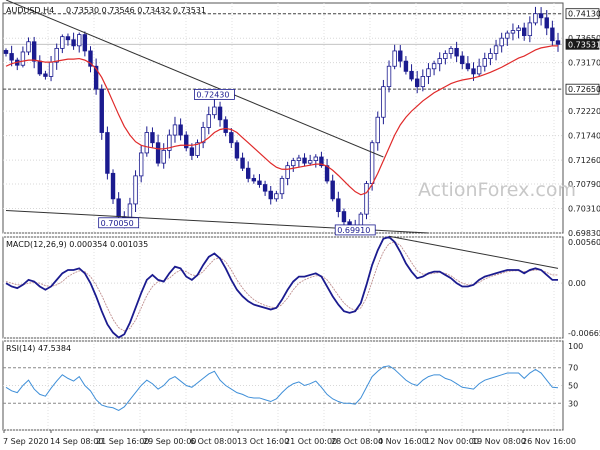  Describe the element at coordinates (77, 244) in the screenshot. I see `macd-title: MACD(12,26,9) 0.000354 0.001035` at that location.